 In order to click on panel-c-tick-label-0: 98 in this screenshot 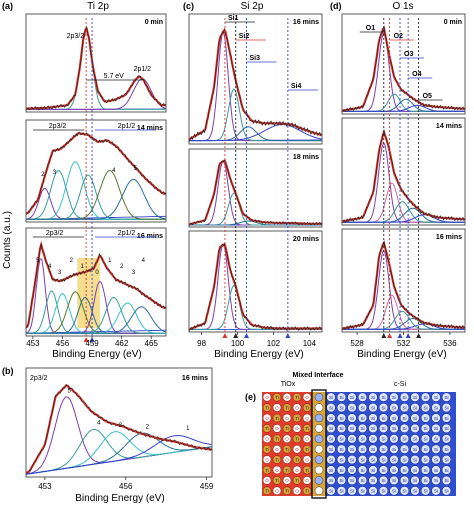, I will do `click(201, 343)`.